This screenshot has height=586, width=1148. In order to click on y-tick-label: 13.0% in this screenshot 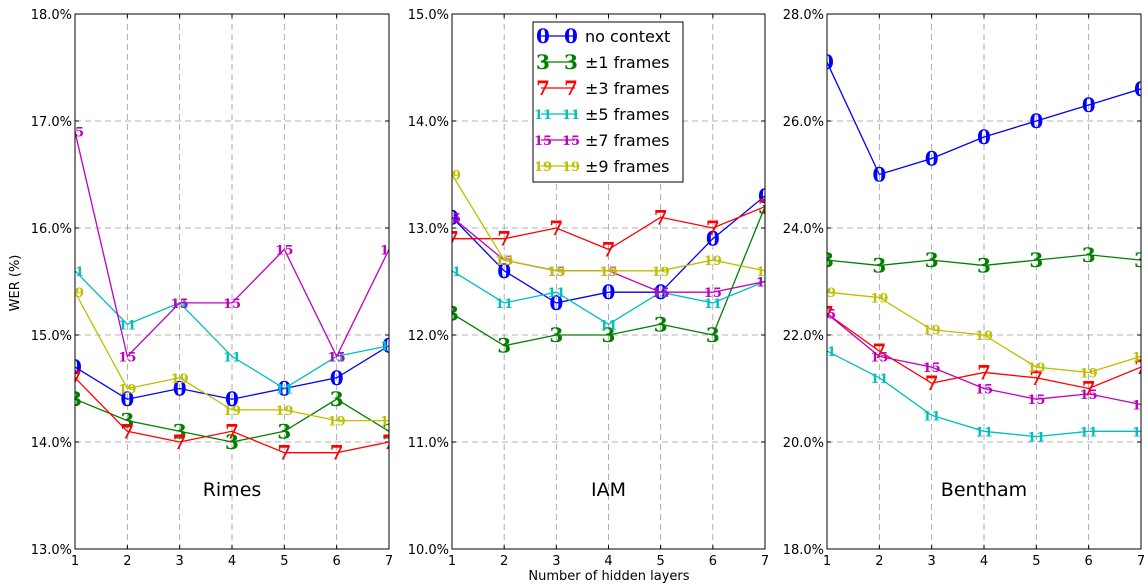, I will do `click(428, 229)`.